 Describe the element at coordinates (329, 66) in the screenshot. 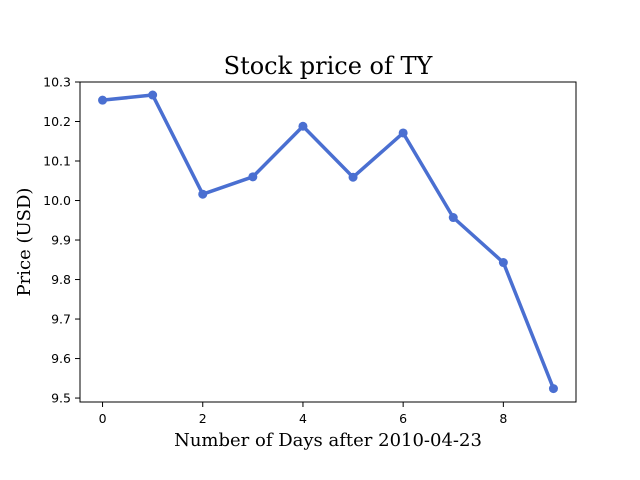

I see `chart-title: Stock price of TY` at that location.